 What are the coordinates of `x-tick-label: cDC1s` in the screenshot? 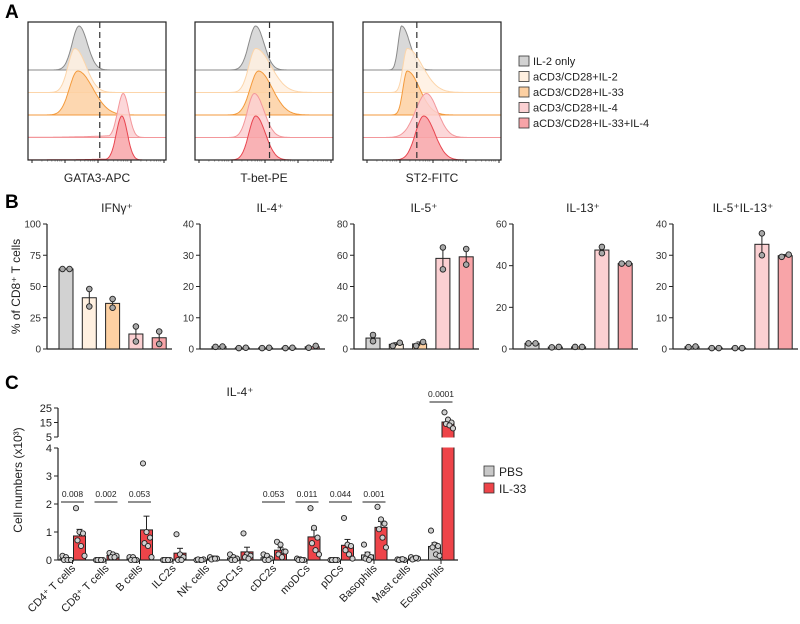 It's located at (230, 578).